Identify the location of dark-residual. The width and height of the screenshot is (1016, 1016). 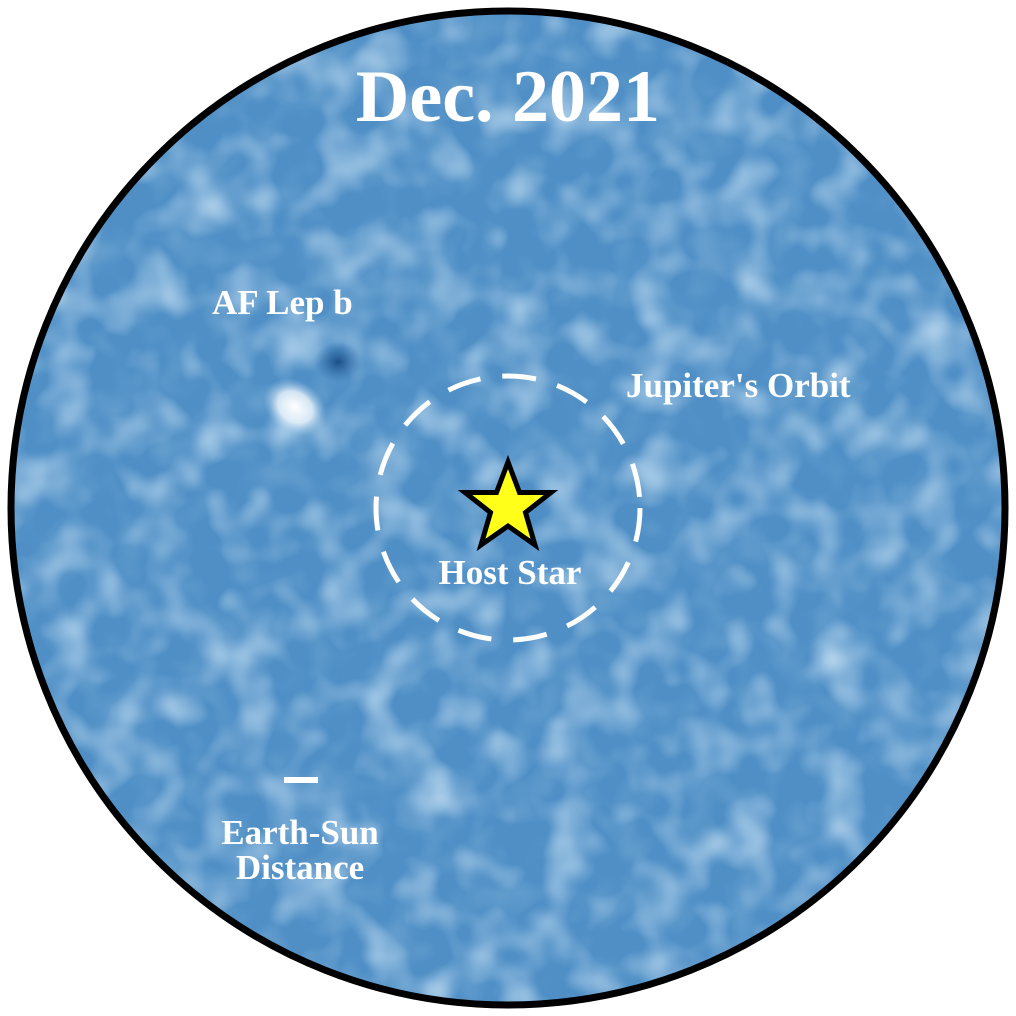
(338, 362).